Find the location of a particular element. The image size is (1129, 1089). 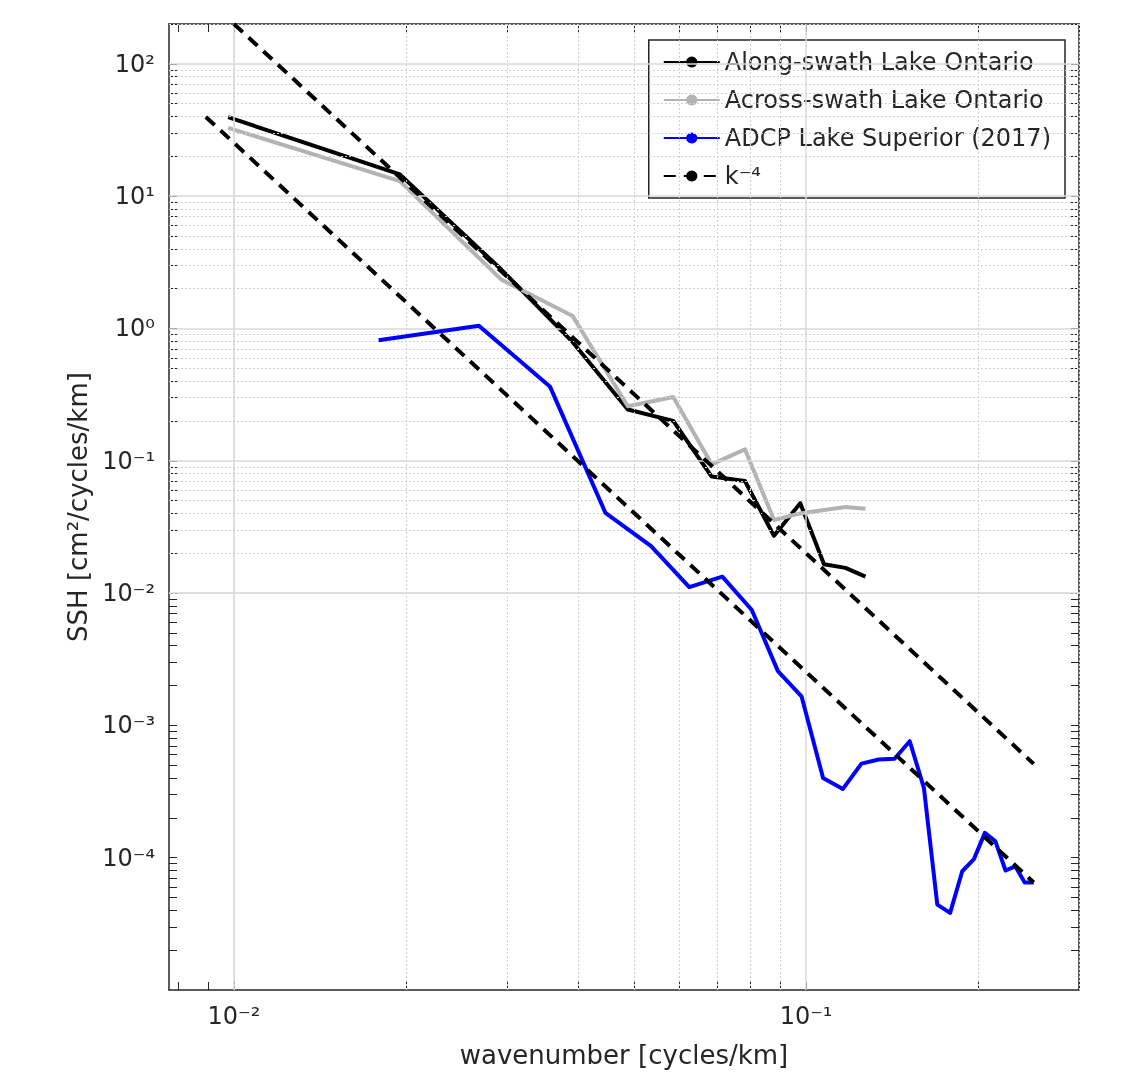

y-tick-label: 10² is located at coordinates (134, 63).